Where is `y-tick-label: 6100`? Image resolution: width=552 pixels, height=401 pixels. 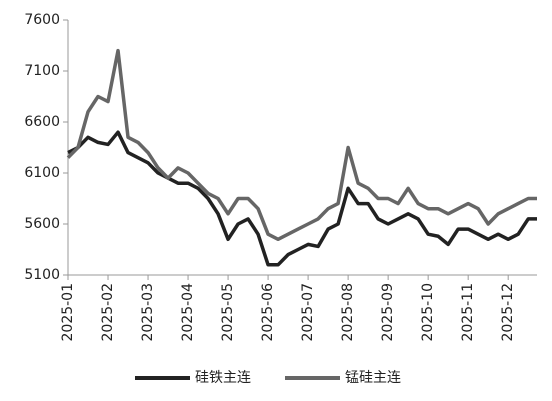 y-tick-label: 6100 is located at coordinates (42, 173).